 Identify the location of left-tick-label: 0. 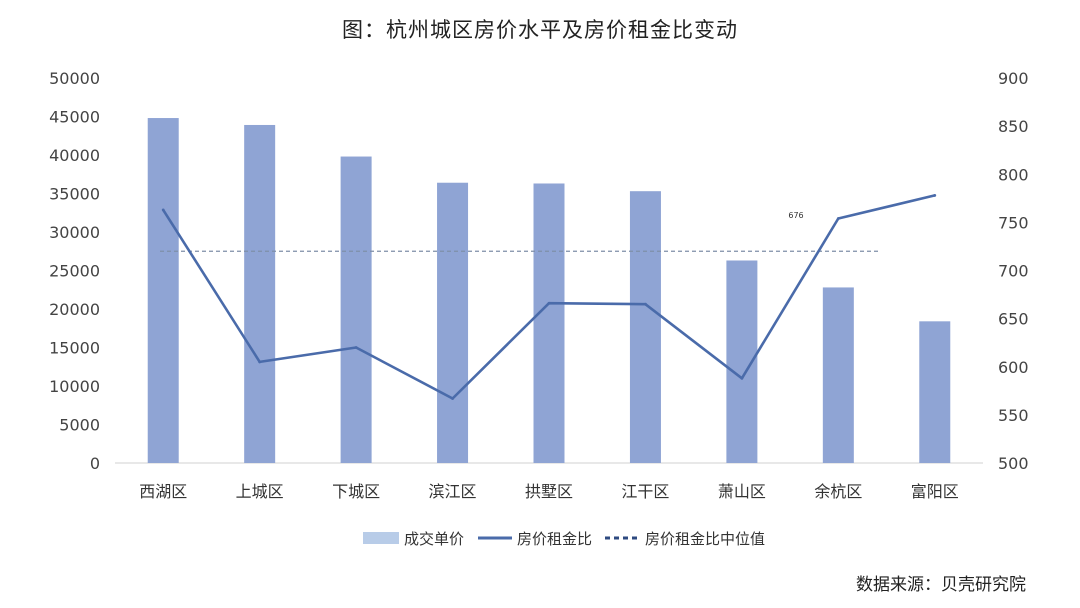
(95, 463).